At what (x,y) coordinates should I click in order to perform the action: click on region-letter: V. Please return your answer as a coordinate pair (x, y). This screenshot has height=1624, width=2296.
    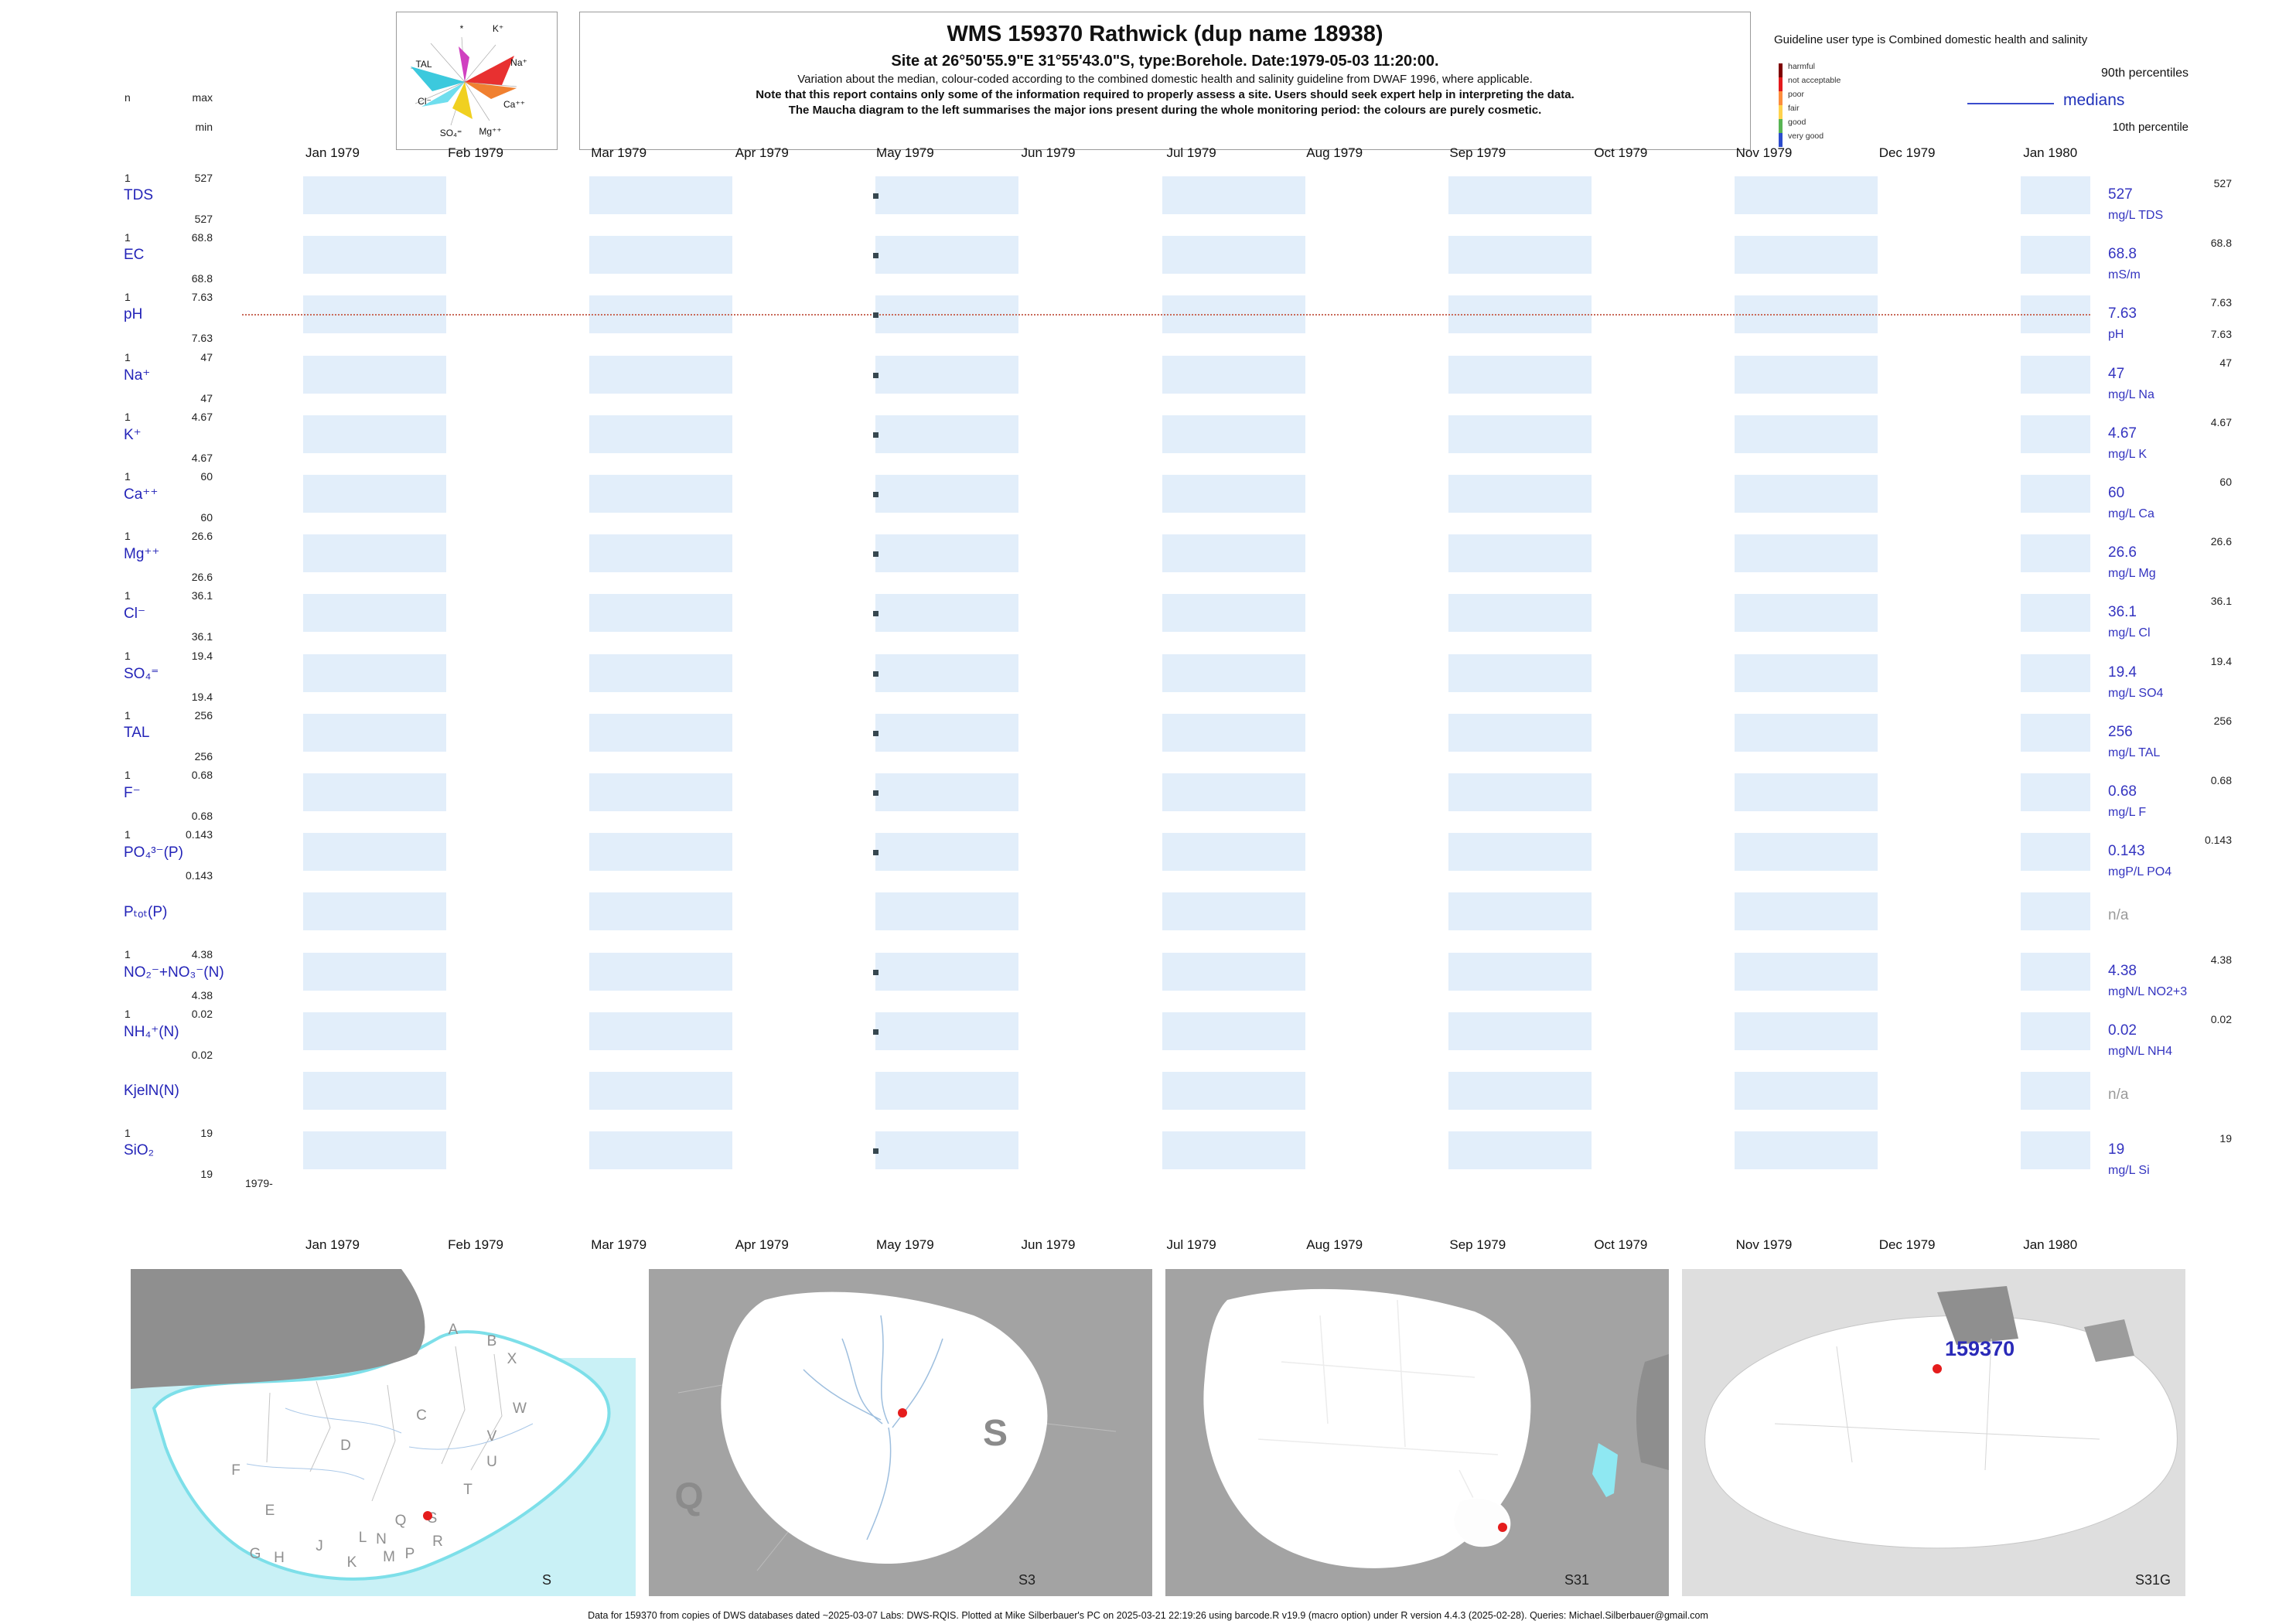
    Looking at the image, I should click on (492, 1436).